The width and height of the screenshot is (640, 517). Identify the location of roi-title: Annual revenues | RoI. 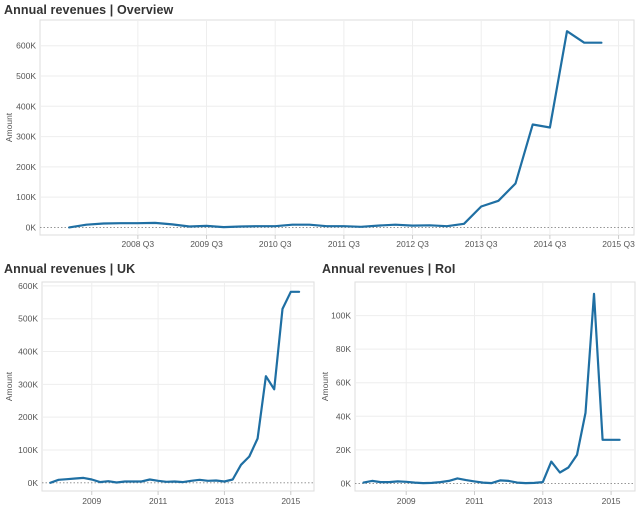
(389, 269).